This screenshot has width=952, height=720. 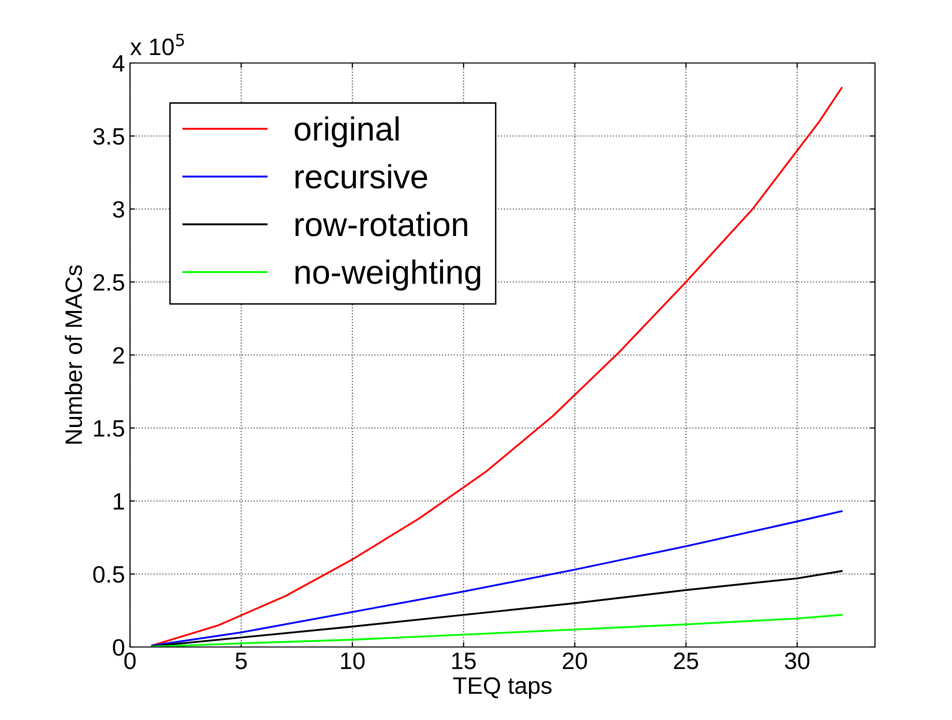 I want to click on x-tick-label: 30, so click(x=797, y=661).